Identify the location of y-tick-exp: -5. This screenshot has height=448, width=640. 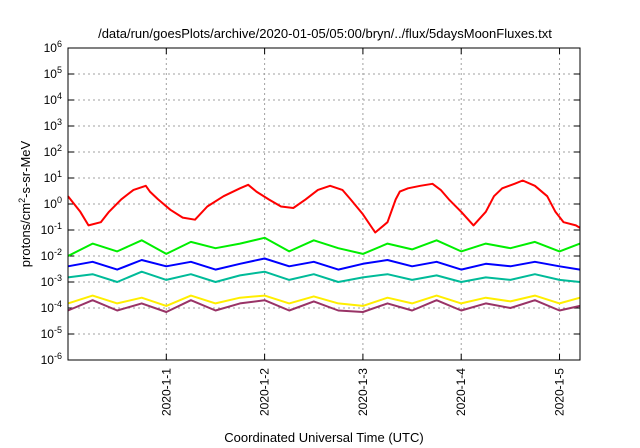
(58, 330).